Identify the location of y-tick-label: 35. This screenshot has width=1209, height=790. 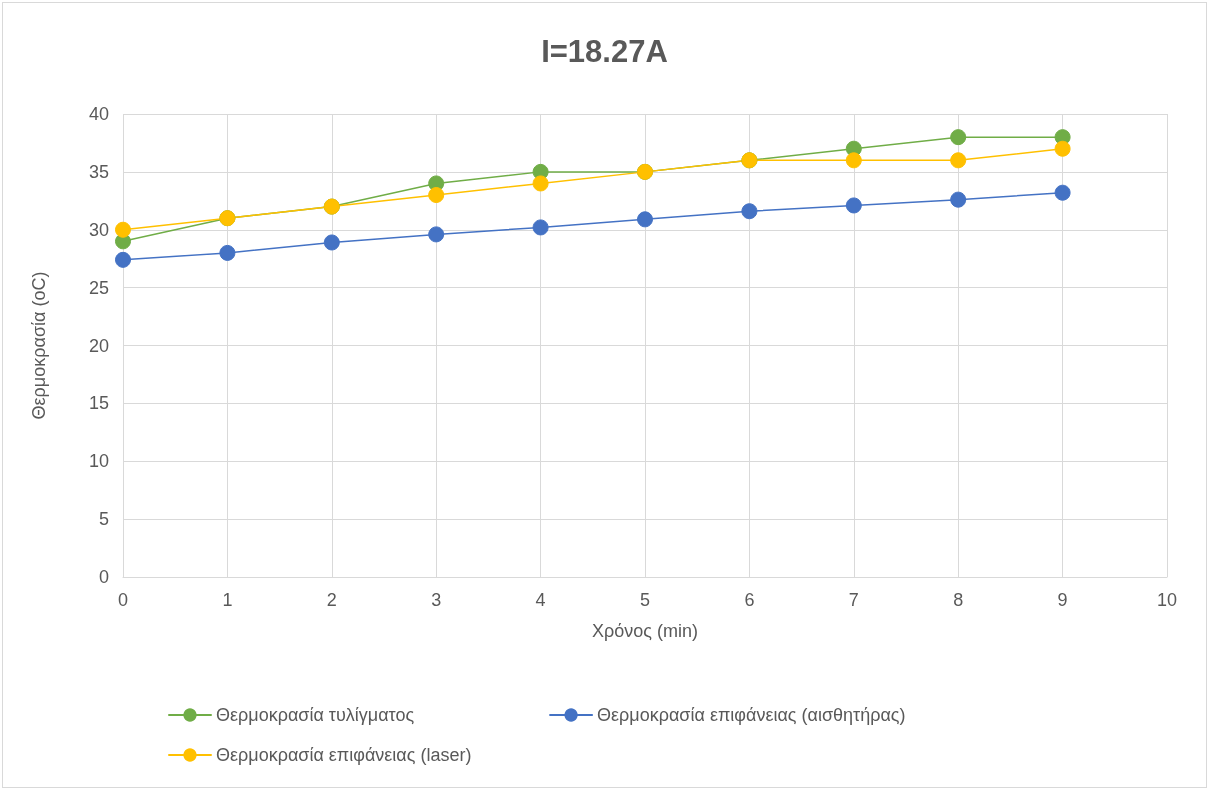
(98, 171).